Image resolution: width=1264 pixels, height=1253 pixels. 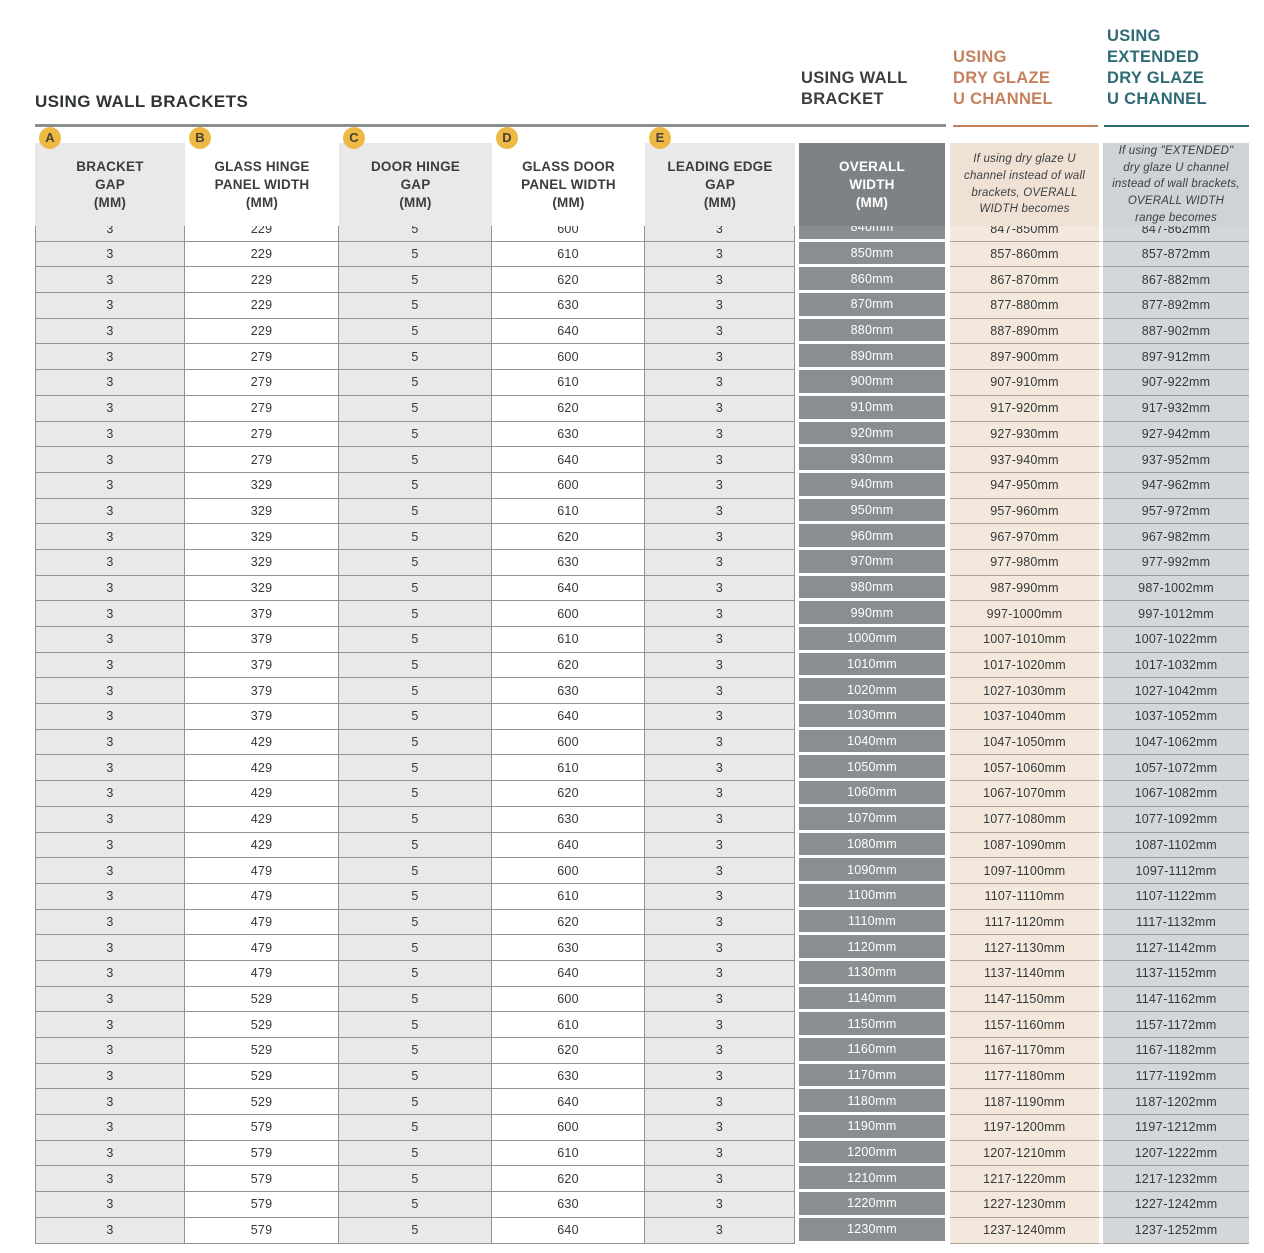 I want to click on cell-overall-width: 1110mm, so click(x=872, y=922).